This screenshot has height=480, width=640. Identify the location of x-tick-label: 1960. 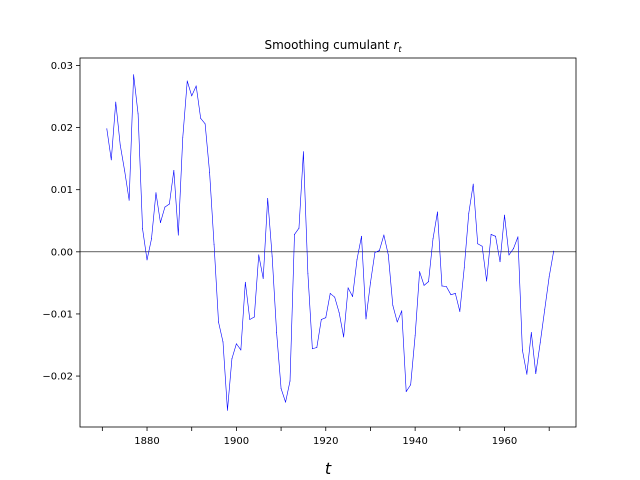
(504, 441).